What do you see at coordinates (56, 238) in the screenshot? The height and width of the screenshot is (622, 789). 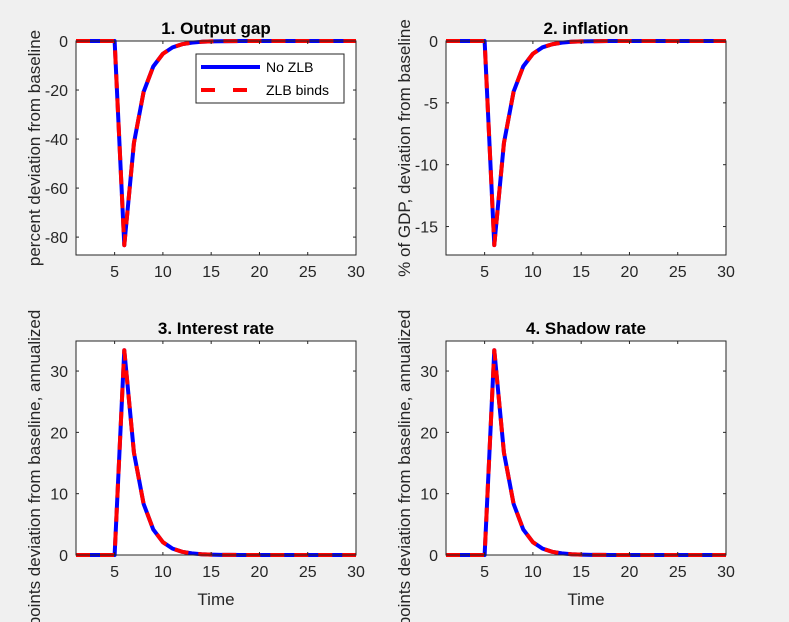 I see `y-tick-label: -80` at bounding box center [56, 238].